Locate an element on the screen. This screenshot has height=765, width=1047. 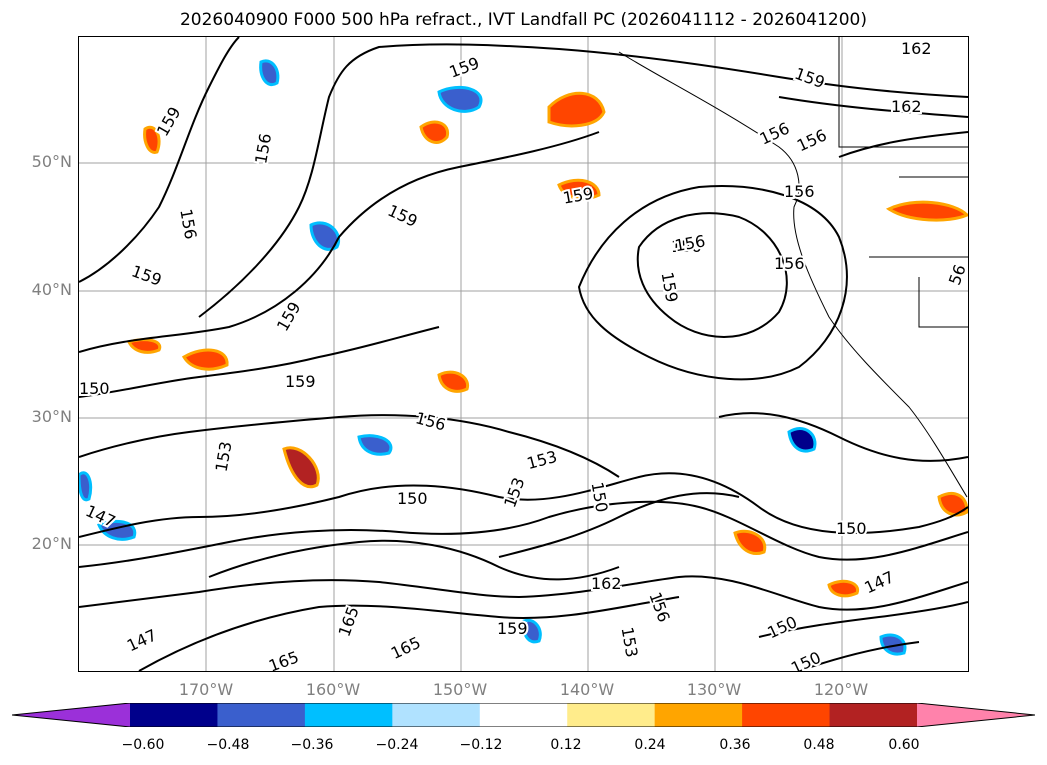
colorbar-tick: 0.36 is located at coordinates (735, 745).